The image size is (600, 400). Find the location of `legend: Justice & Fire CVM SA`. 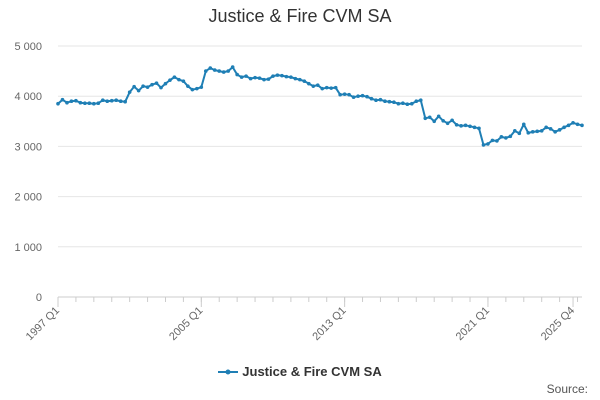

legend: Justice & Fire CVM SA is located at coordinates (300, 371).